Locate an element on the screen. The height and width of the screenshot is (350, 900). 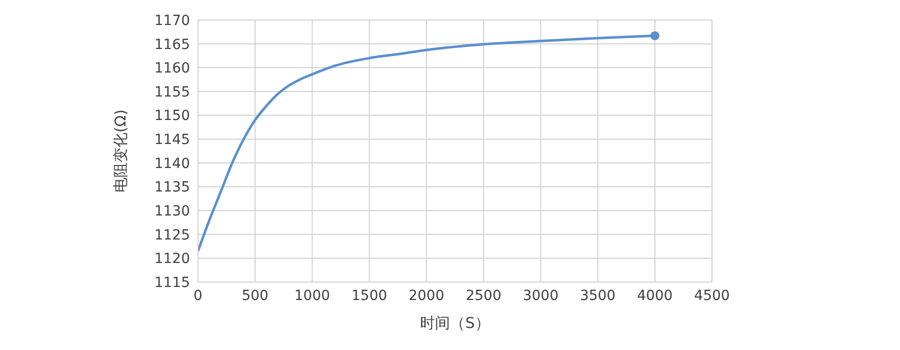
x-tick-label: 1000 is located at coordinates (312, 296).